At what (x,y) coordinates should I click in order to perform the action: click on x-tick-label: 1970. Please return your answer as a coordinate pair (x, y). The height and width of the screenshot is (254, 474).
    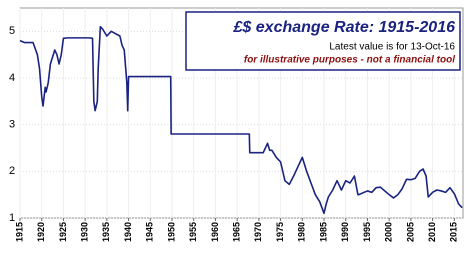
    Looking at the image, I should click on (258, 232).